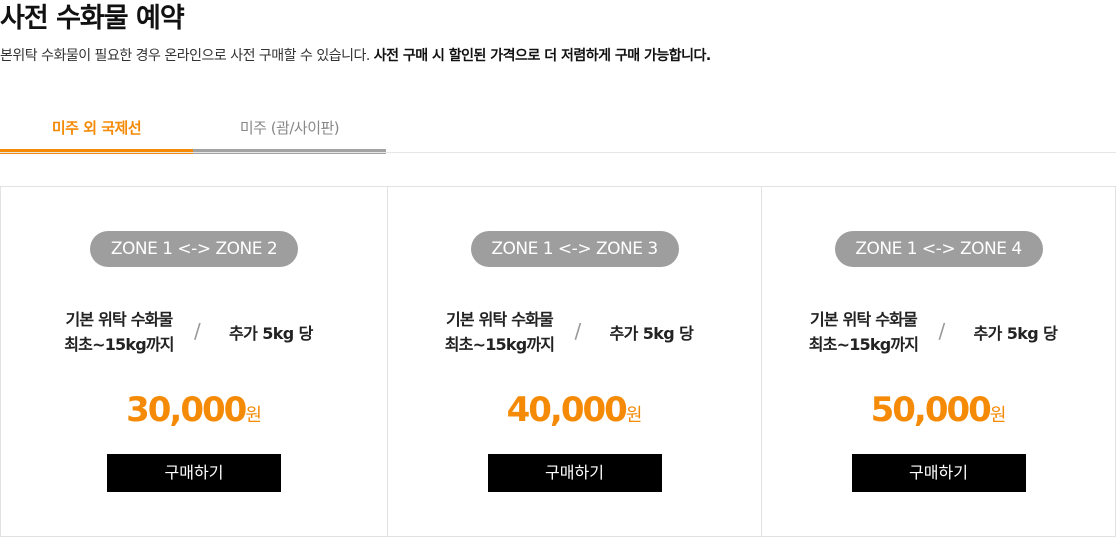 The height and width of the screenshot is (537, 1116). Describe the element at coordinates (931, 410) in the screenshot. I see `price-amount: 50,000` at that location.